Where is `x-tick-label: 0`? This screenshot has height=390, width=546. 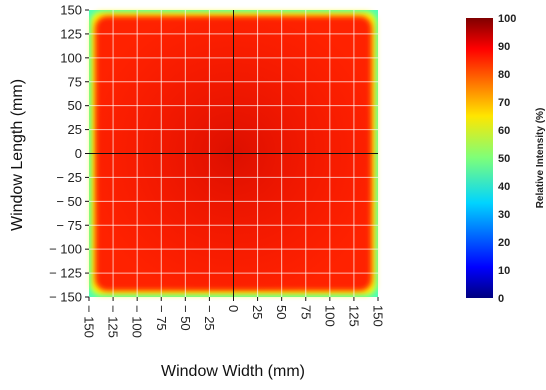 x-tick-label: 0 is located at coordinates (233, 308).